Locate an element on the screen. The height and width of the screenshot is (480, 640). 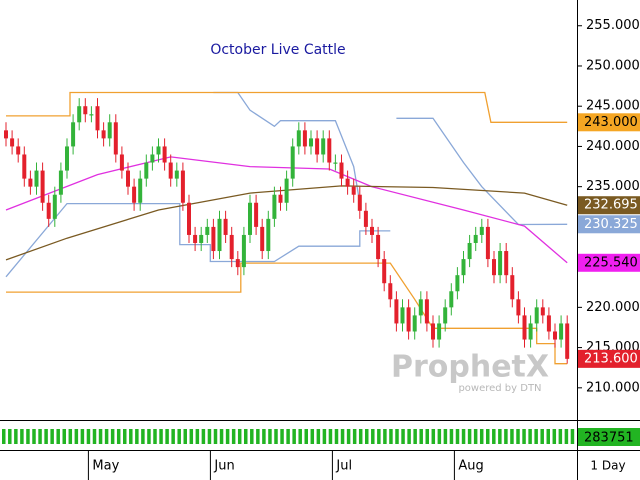
price-label: 225.540 is located at coordinates (611, 262).